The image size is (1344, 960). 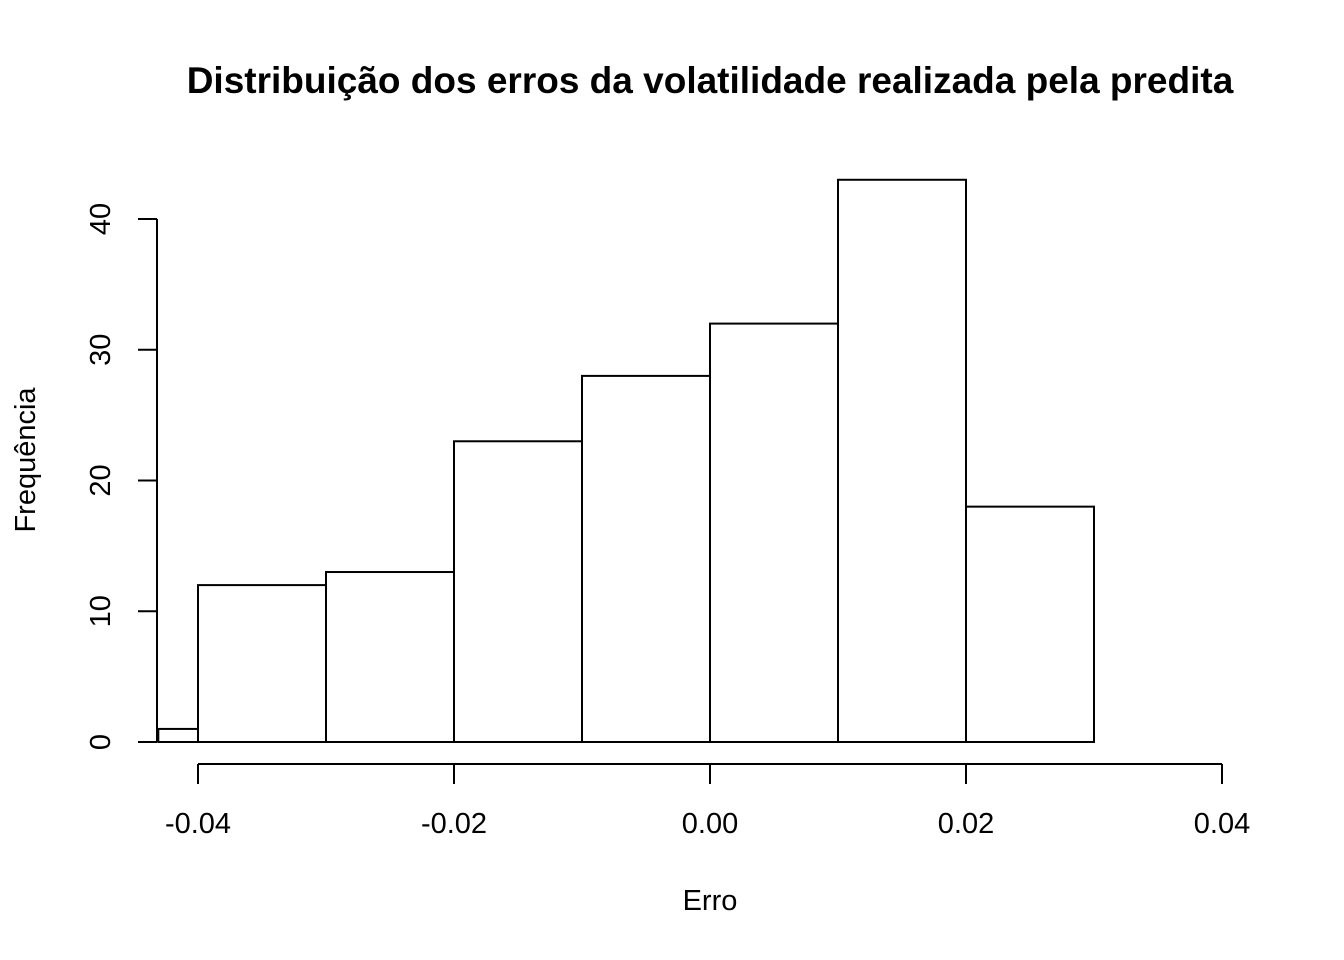 What do you see at coordinates (101, 350) in the screenshot?
I see `y-tick-label-3: 30` at bounding box center [101, 350].